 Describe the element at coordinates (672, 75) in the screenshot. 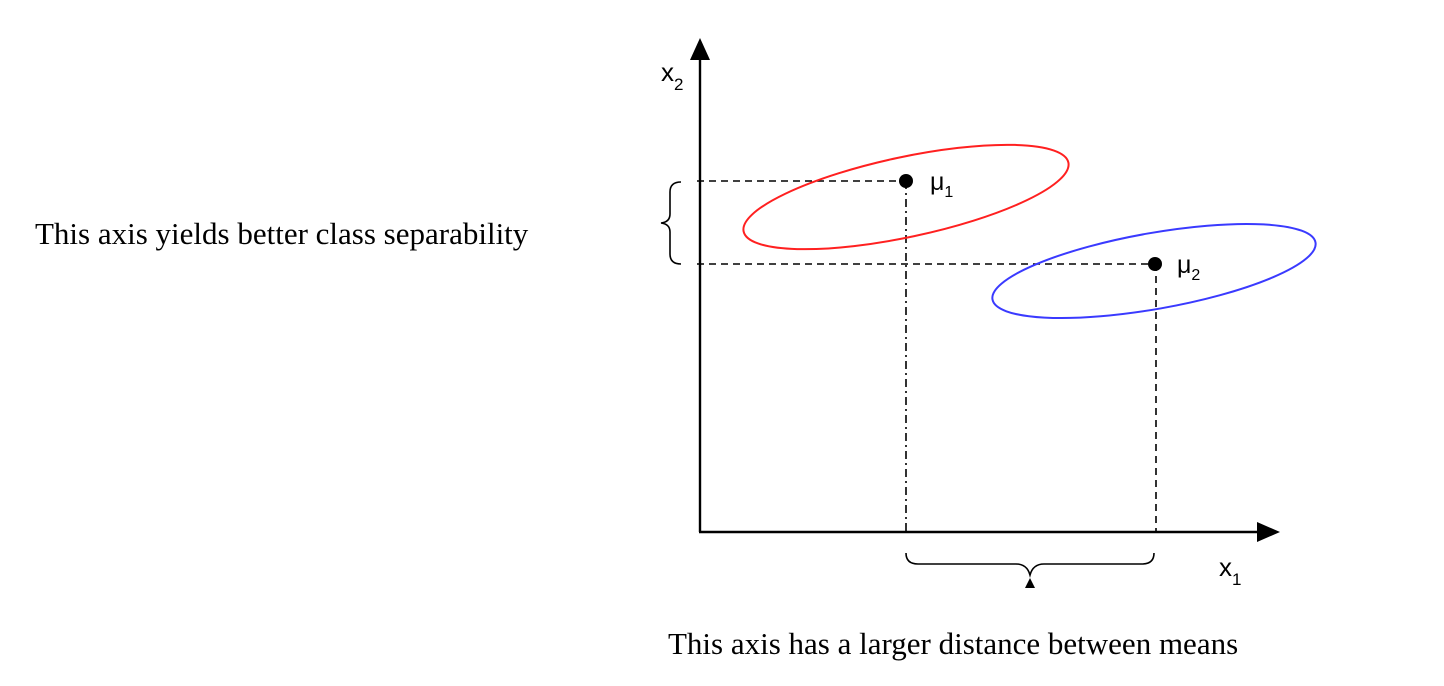

I see `y-axis-label: x2` at that location.